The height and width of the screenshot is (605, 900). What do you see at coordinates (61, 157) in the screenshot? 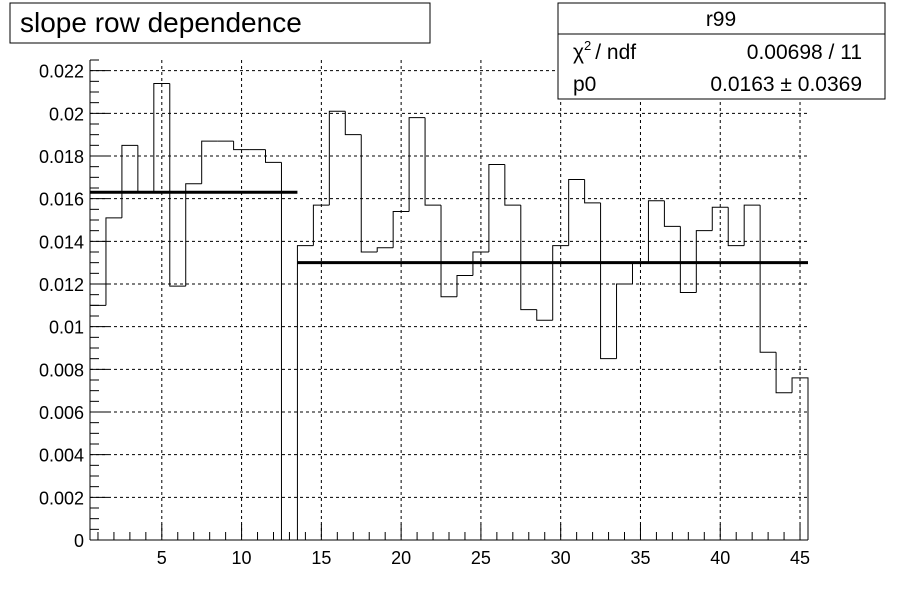
I see `y-tick-label: 0.018` at bounding box center [61, 157].